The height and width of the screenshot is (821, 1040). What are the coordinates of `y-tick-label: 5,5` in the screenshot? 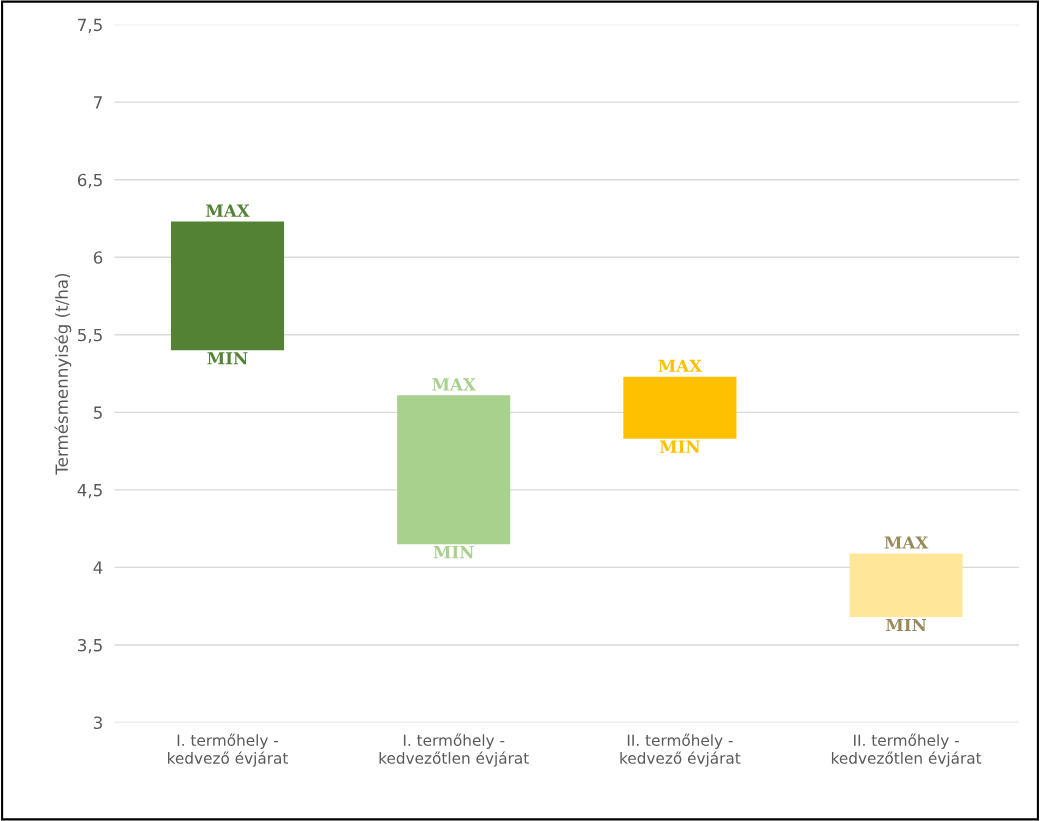 It's located at (90, 336).